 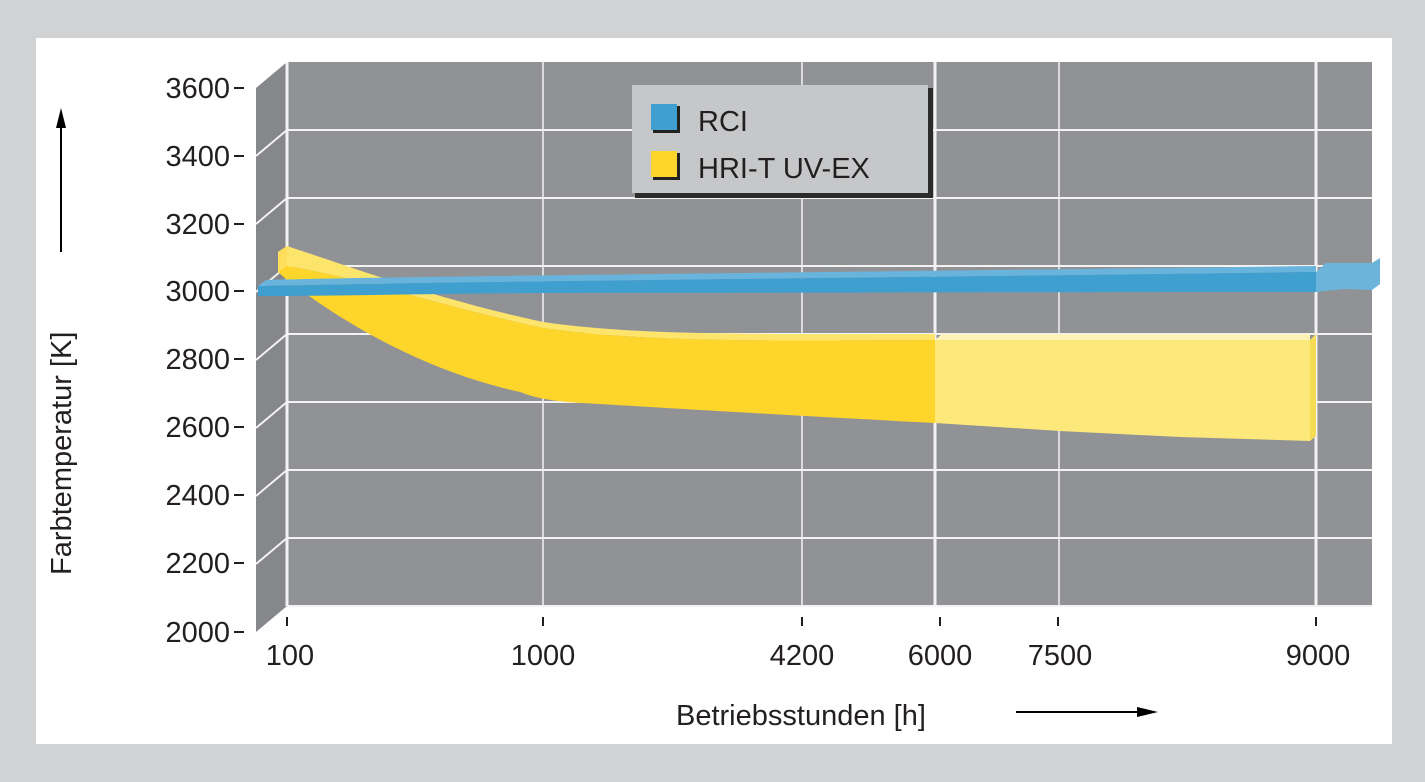 I want to click on y-tick-label: 3400, so click(x=197, y=157).